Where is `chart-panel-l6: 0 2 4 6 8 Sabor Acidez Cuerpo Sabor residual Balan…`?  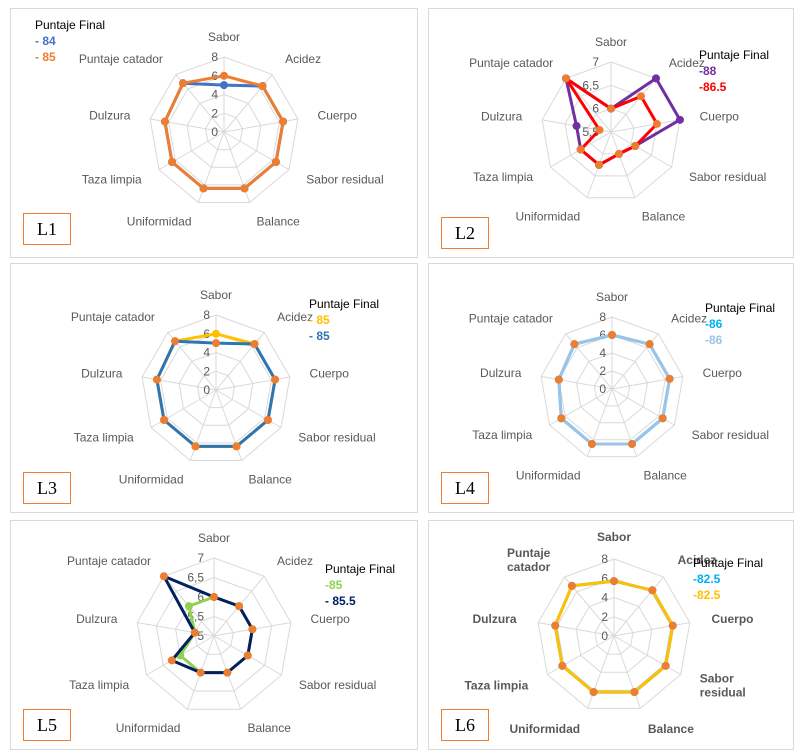 chart-panel-l6: 0 2 4 6 8 Sabor Acidez Cuerpo Sabor residual Balan… is located at coordinates (611, 635).